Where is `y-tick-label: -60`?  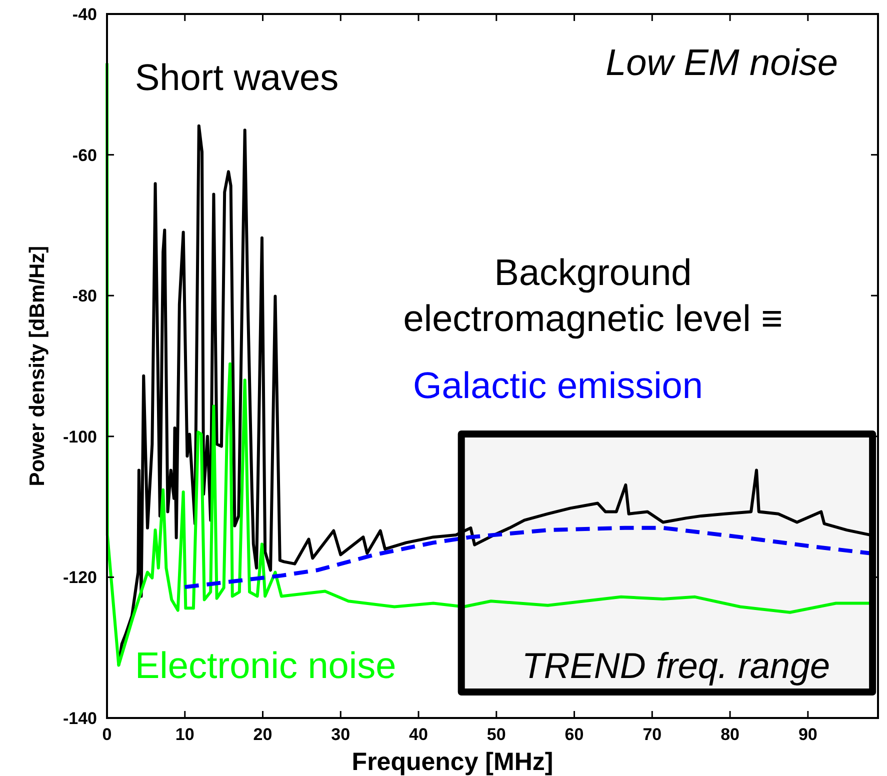 y-tick-label: -60 is located at coordinates (84, 155).